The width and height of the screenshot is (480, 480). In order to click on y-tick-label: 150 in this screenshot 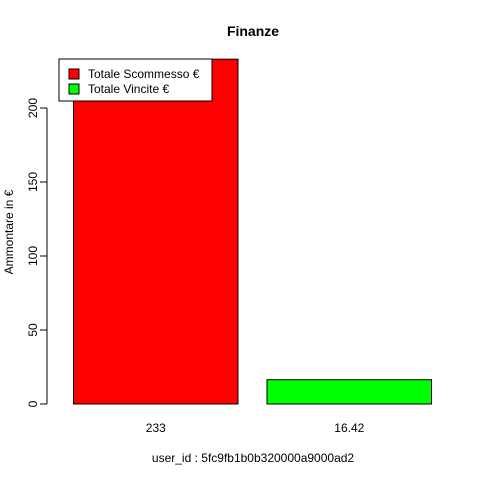, I will do `click(33, 182)`.